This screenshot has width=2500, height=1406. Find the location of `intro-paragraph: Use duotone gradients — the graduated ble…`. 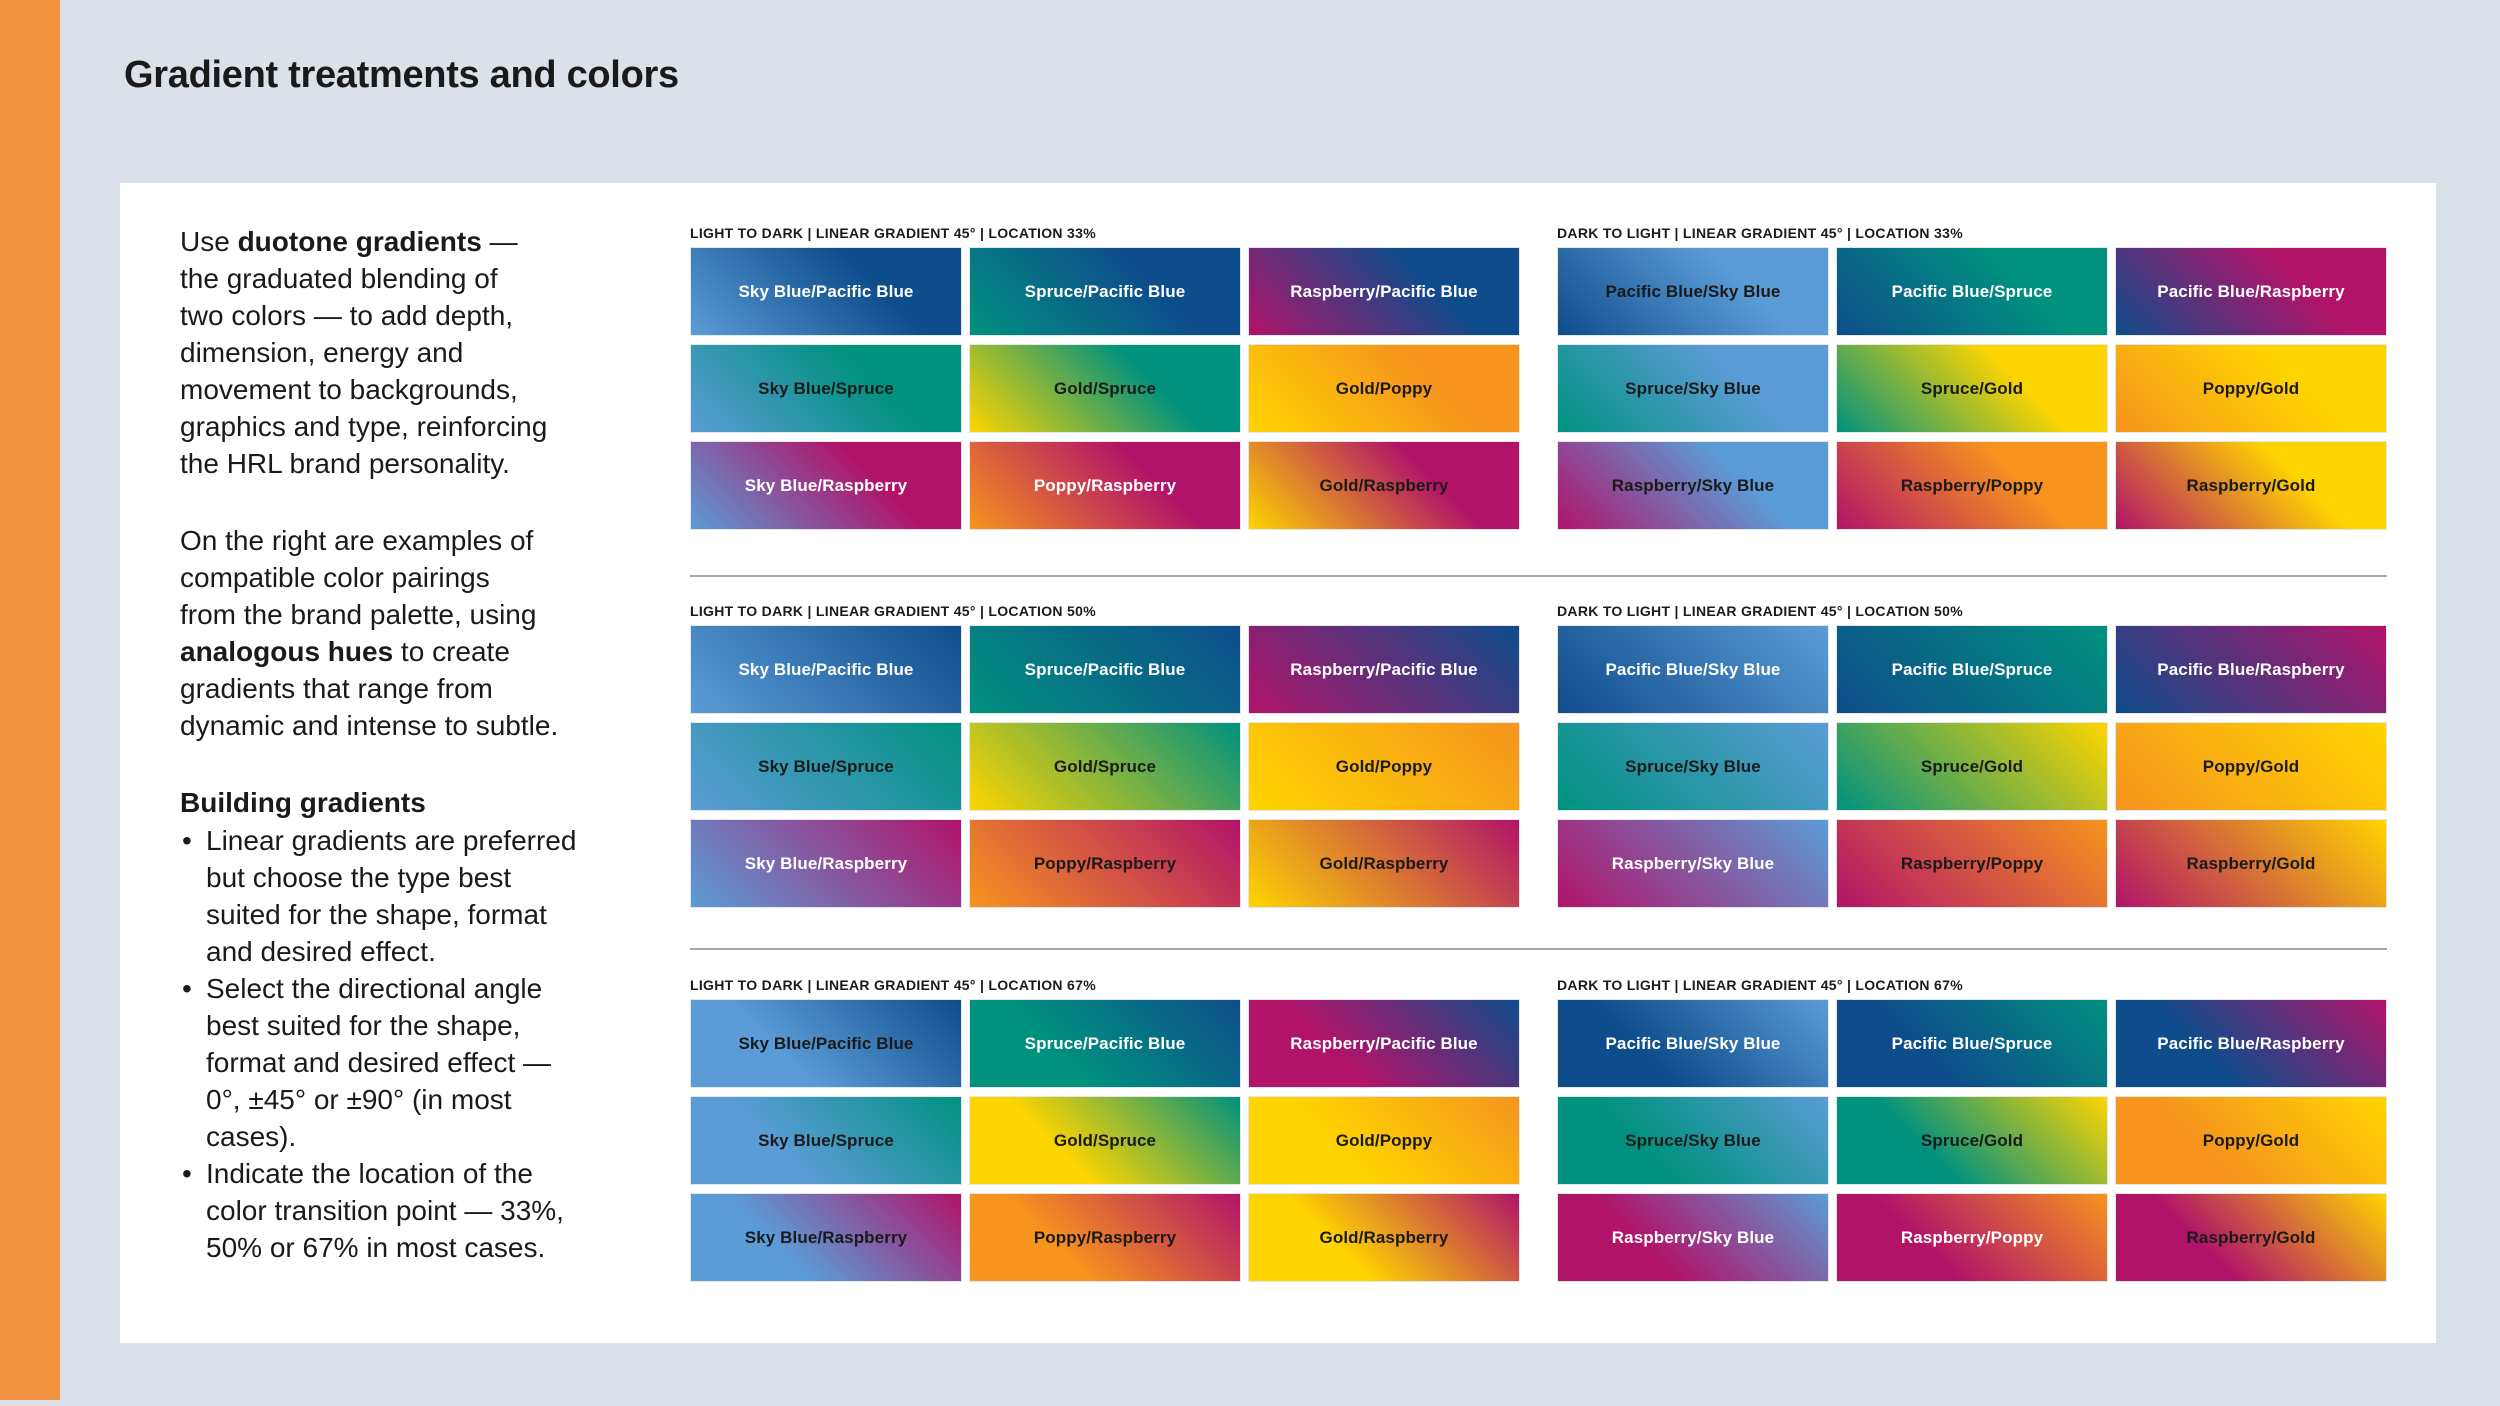

intro-paragraph: Use duotone gradients — the graduated ble… is located at coordinates (364, 352).